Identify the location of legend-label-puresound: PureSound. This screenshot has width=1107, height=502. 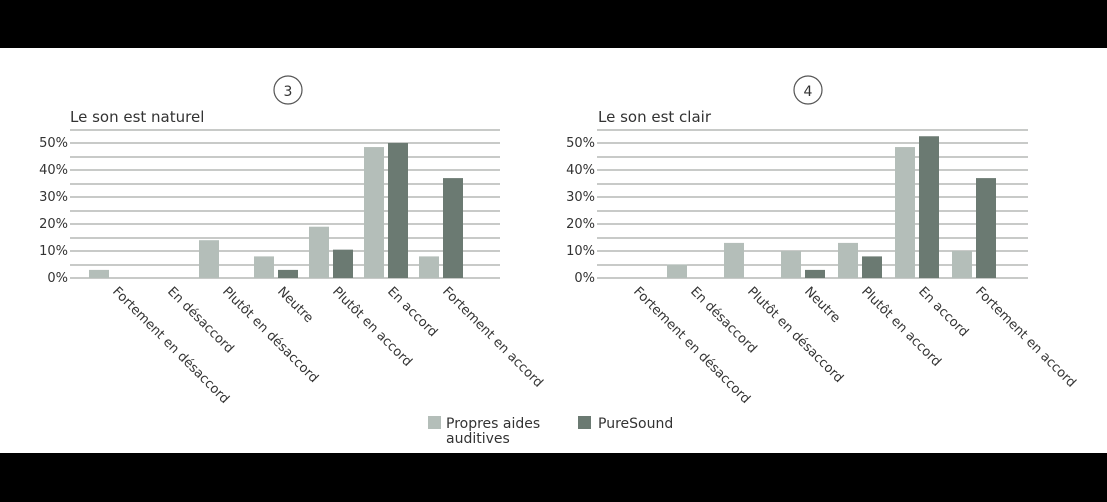
(635, 424).